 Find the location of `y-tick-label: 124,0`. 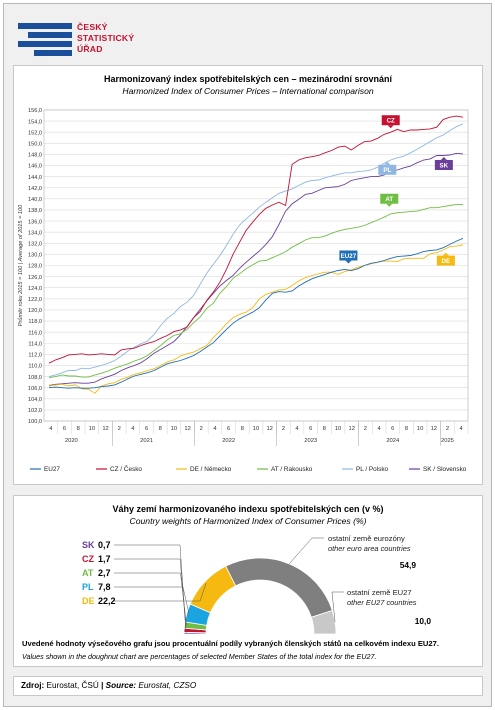

y-tick-label: 124,0 is located at coordinates (35, 289).